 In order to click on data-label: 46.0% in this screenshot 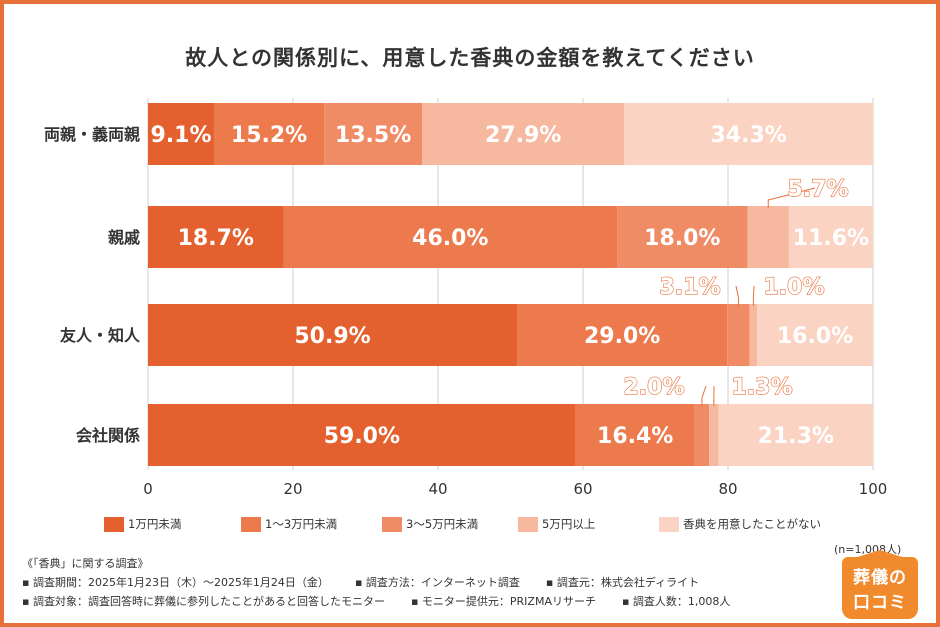, I will do `click(450, 238)`.